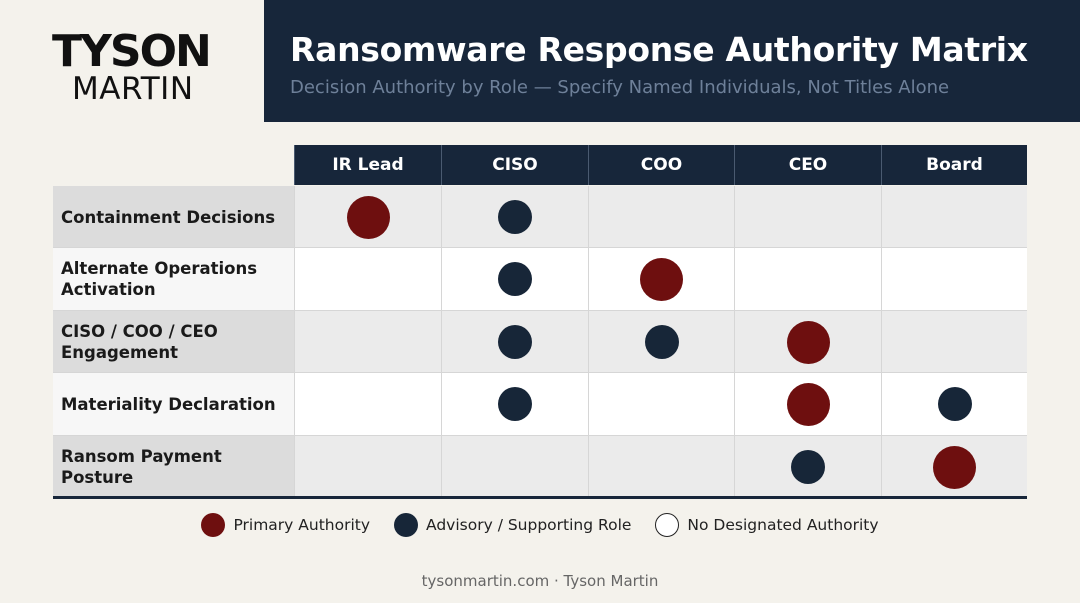  I want to click on legend-item-none: No Designated Authority, so click(767, 525).